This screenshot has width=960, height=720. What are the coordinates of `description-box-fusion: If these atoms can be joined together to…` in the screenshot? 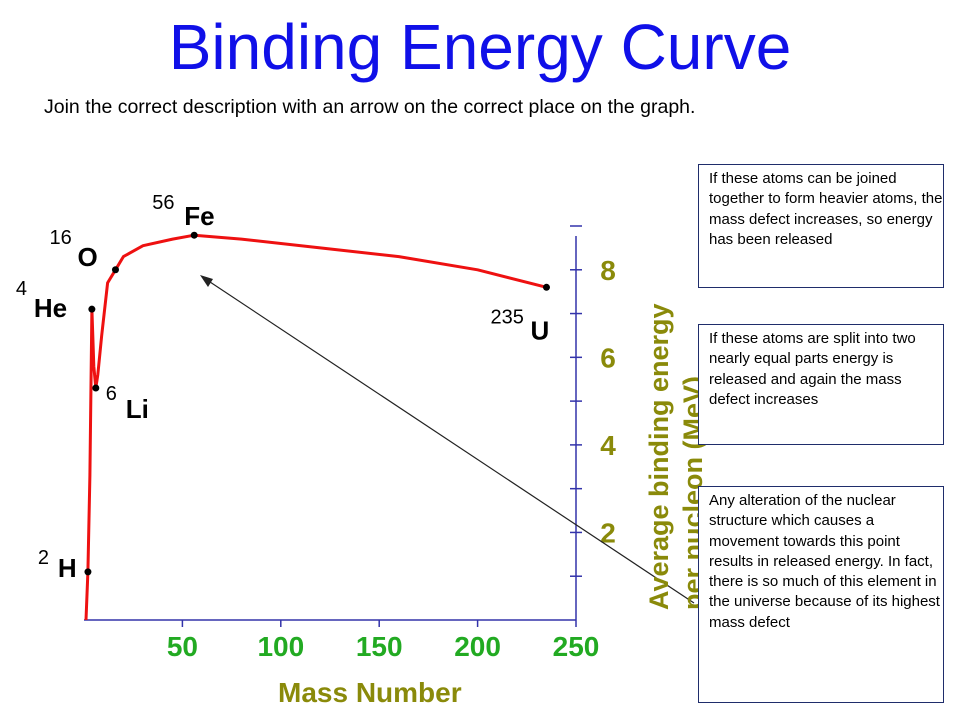 It's located at (821, 226).